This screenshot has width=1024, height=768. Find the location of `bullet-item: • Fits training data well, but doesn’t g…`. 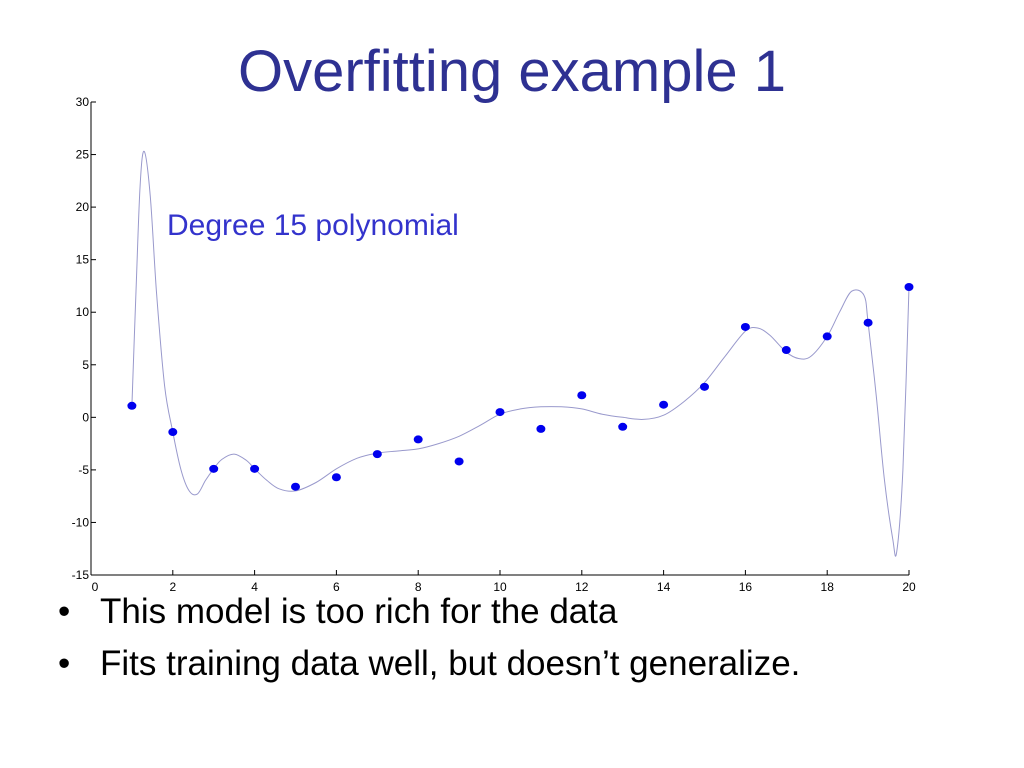

bullet-item: • Fits training data well, but doesn’t g… is located at coordinates (429, 664).